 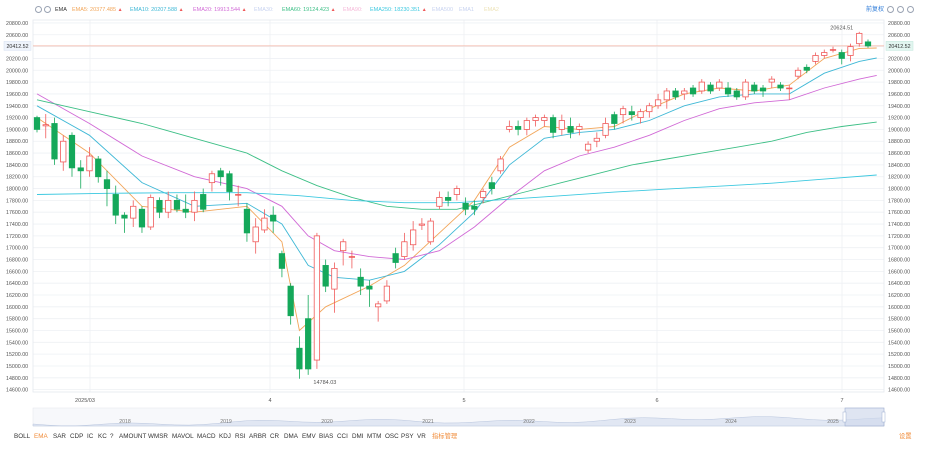 What do you see at coordinates (844, 417) in the screenshot?
I see `navigator-handle-left` at bounding box center [844, 417].